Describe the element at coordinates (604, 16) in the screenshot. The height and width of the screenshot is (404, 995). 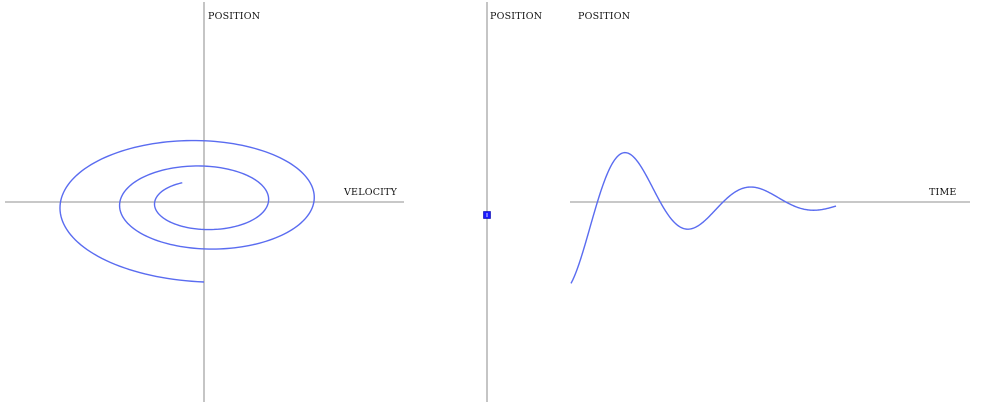
I see `time-y-axis-label: POSITION` at that location.